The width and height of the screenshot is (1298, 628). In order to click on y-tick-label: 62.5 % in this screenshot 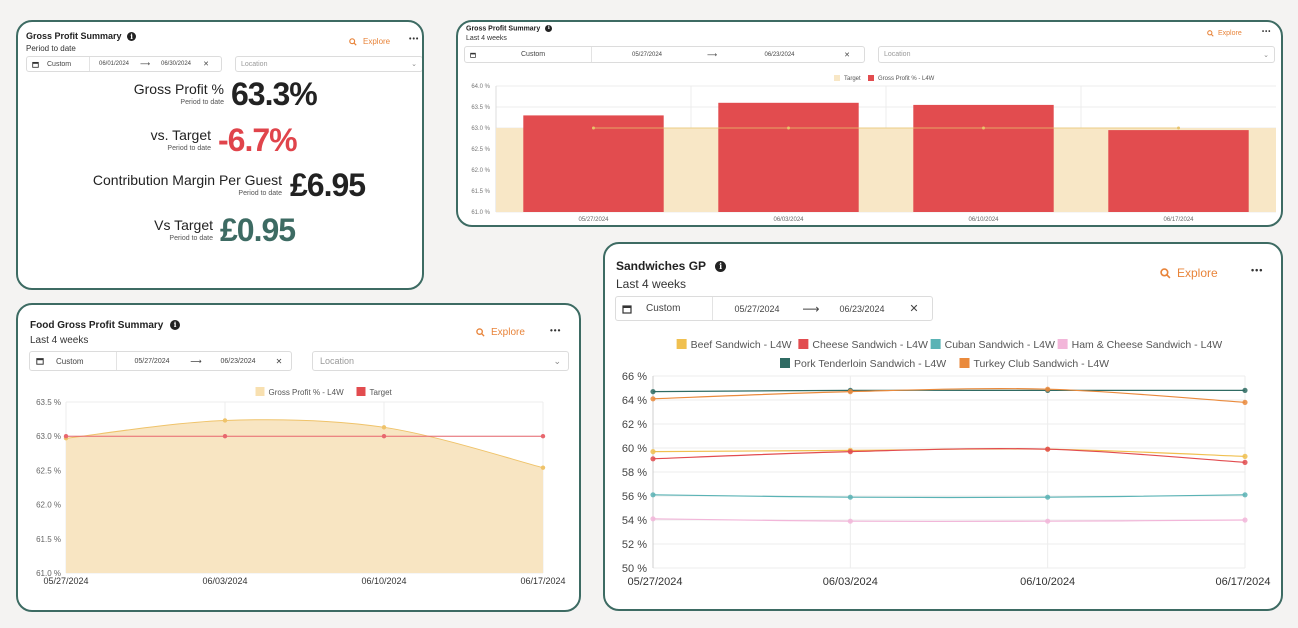, I will do `click(48, 470)`.